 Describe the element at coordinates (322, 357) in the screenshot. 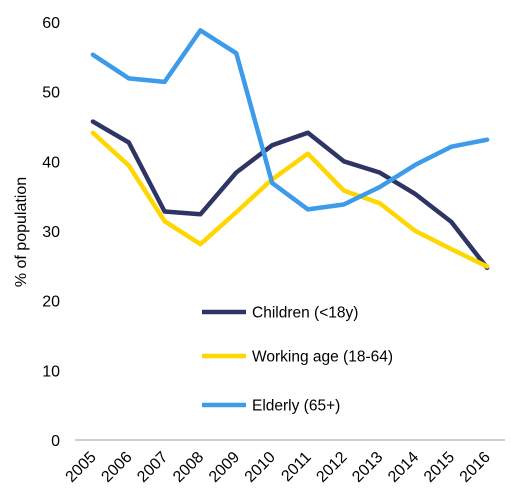

I see `legend-label: Working age (18-64)` at that location.